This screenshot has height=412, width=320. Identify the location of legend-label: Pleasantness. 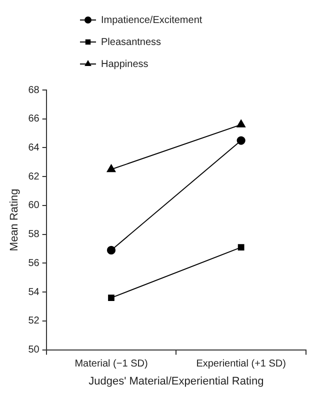
(131, 42).